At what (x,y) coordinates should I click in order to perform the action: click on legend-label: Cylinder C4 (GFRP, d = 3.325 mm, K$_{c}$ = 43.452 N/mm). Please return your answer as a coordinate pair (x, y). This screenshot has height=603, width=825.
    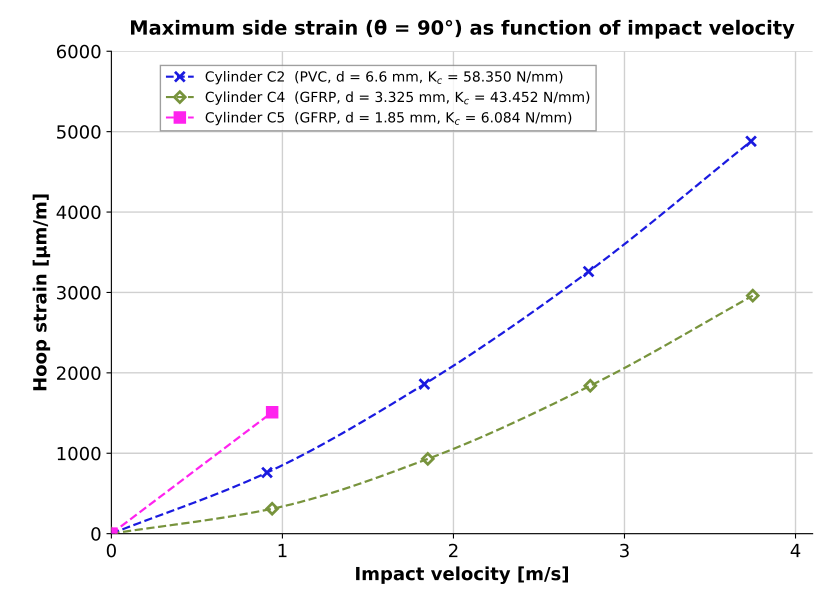
    Looking at the image, I should click on (398, 98).